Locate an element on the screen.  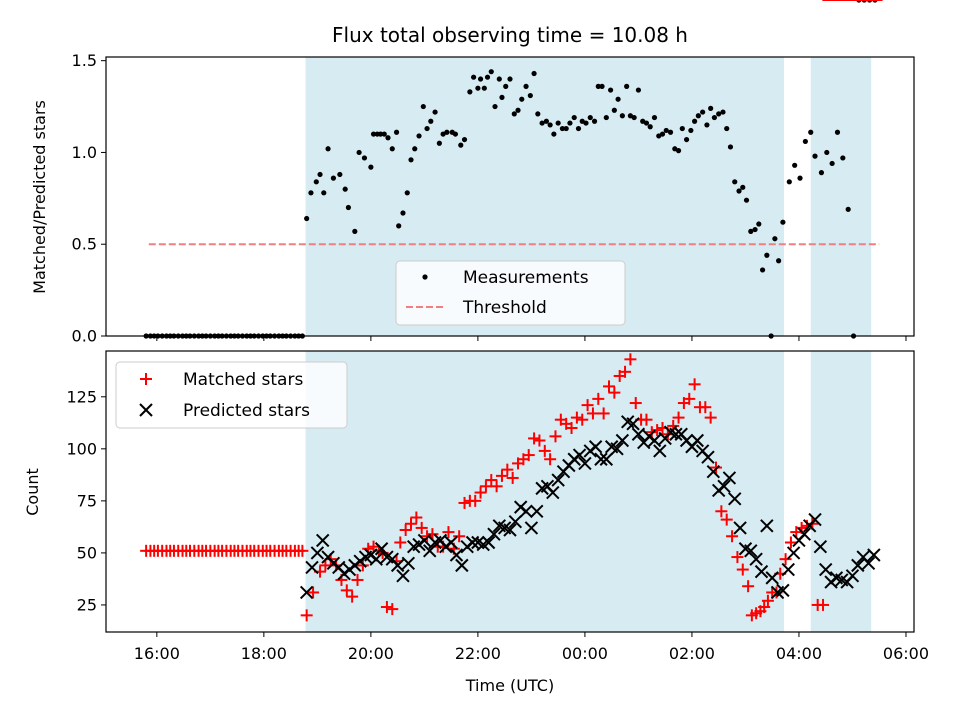
y-tick-label: 0.5 is located at coordinates (84, 244).